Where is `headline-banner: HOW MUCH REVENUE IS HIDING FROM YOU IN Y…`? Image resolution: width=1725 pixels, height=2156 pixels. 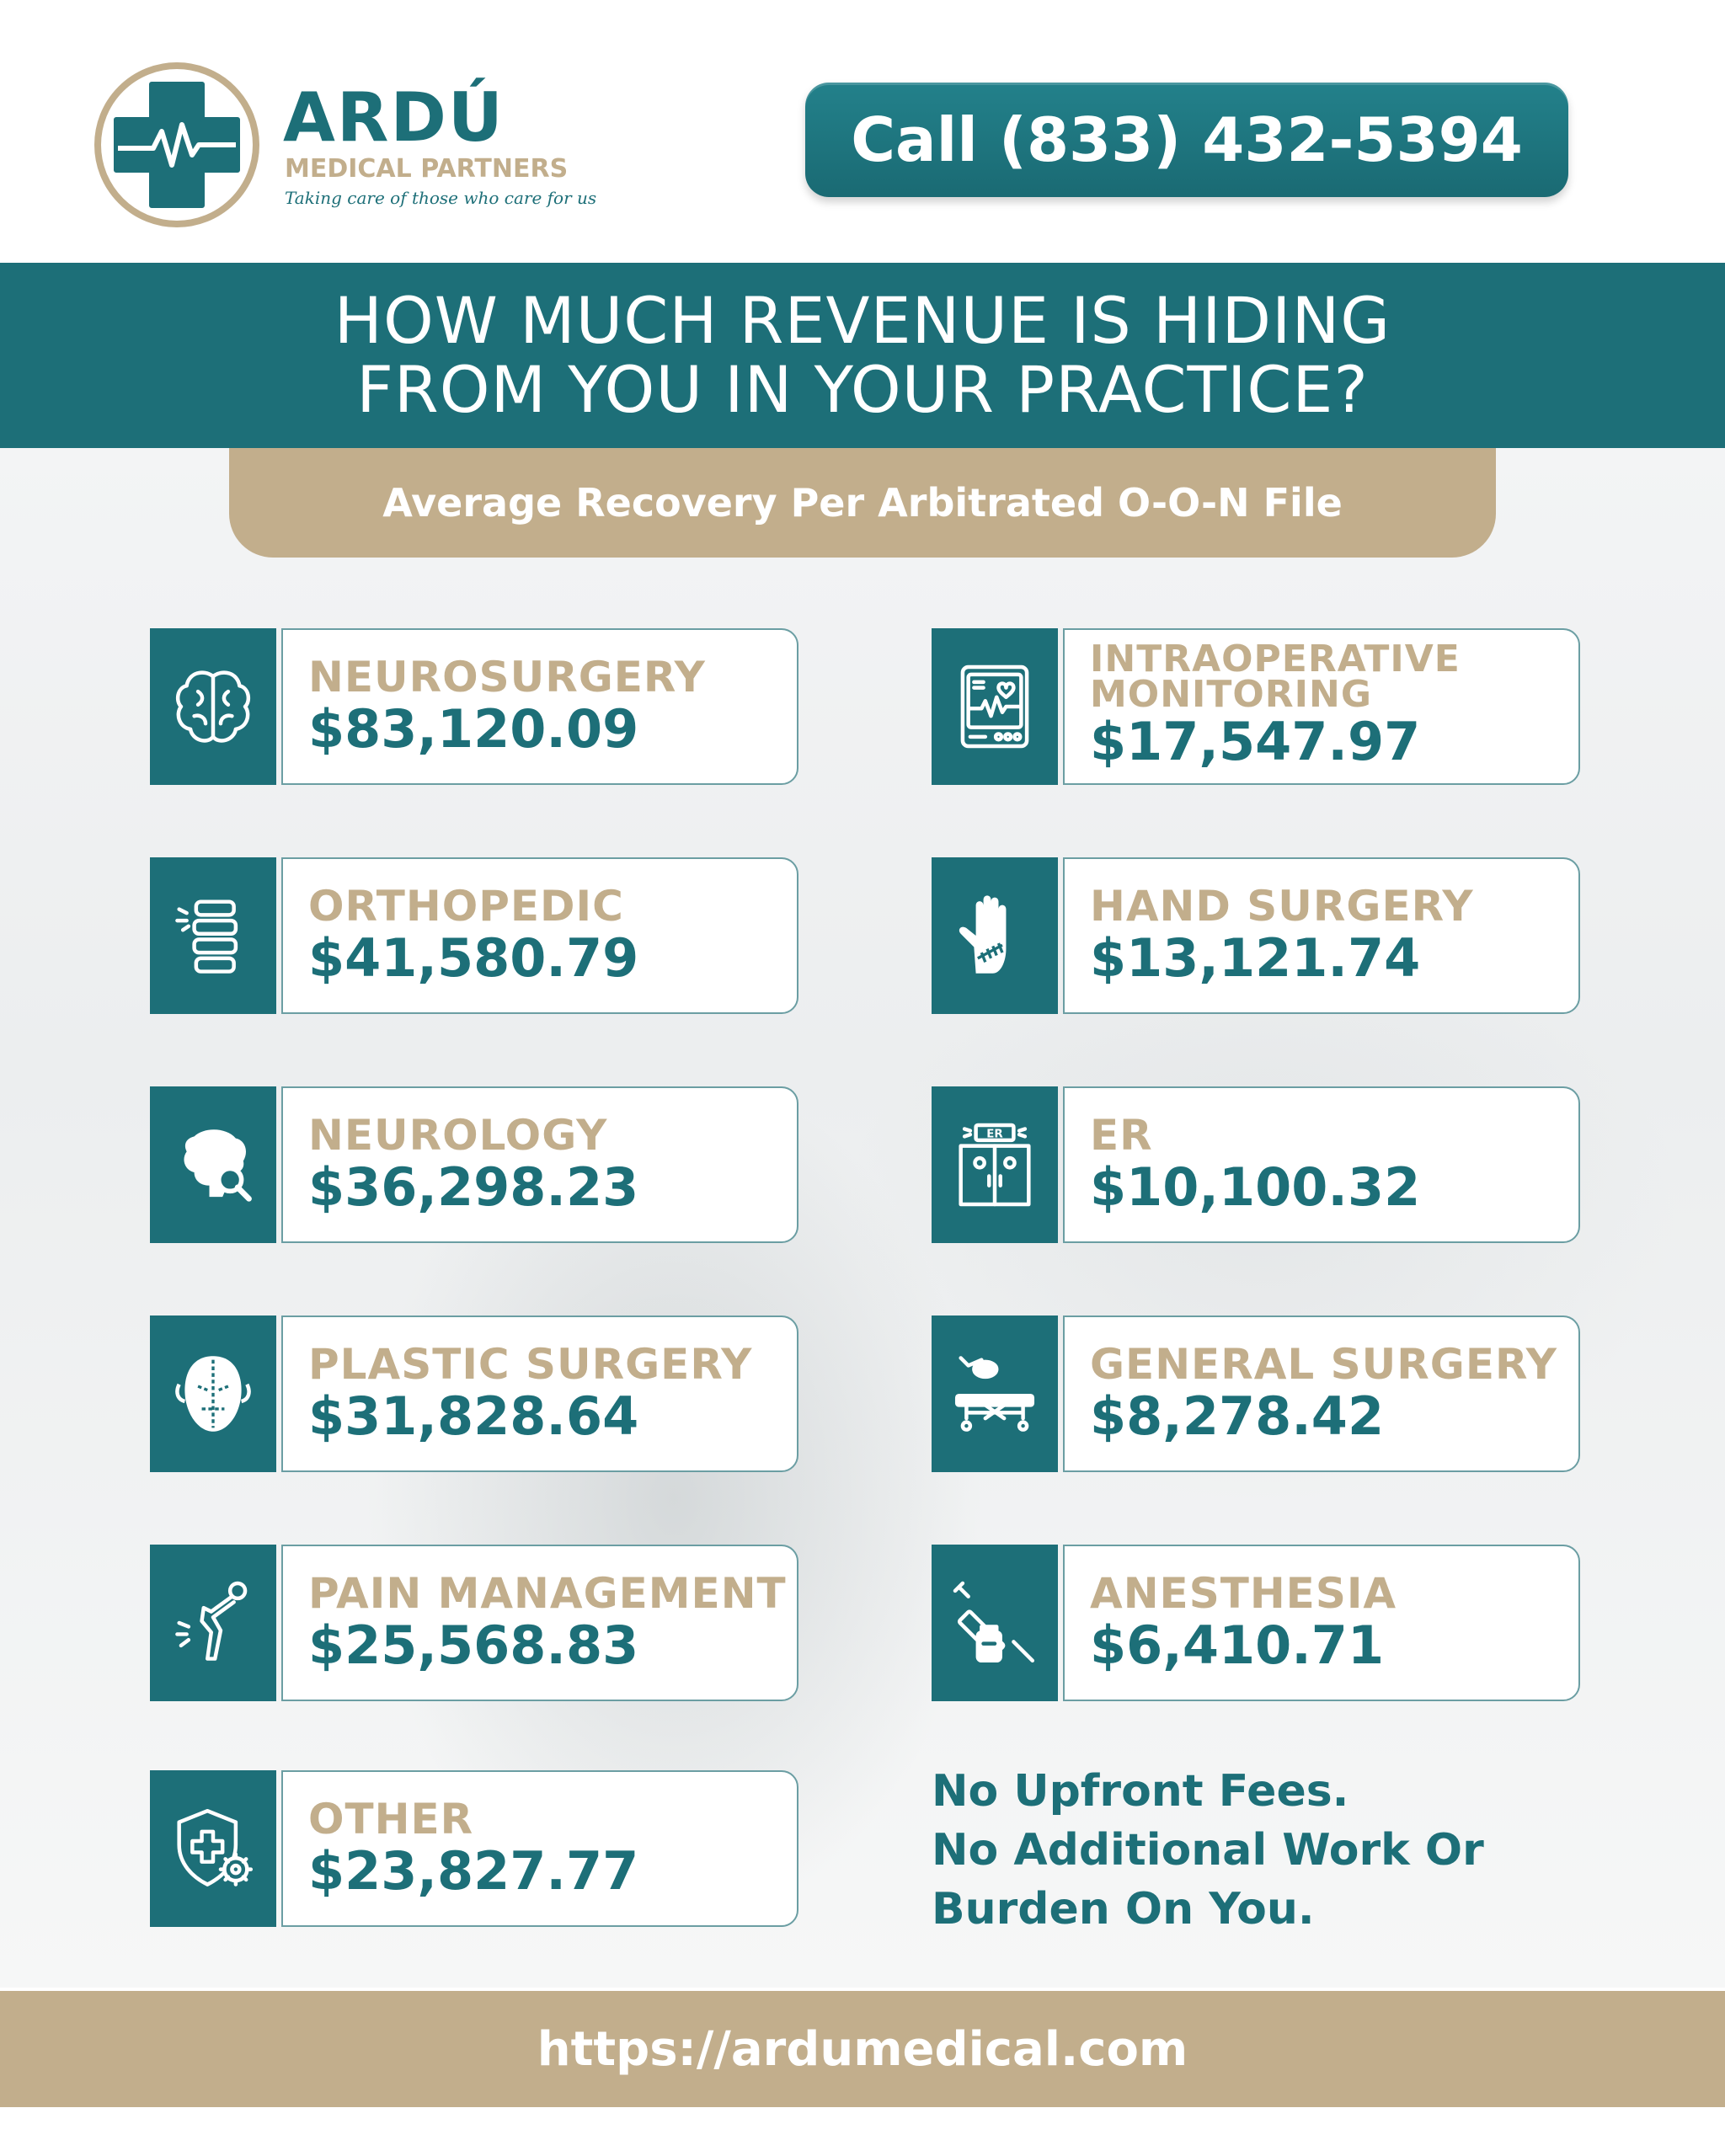
headline-banner: HOW MUCH REVENUE IS HIDING FROM YOU IN Y… is located at coordinates (862, 355).